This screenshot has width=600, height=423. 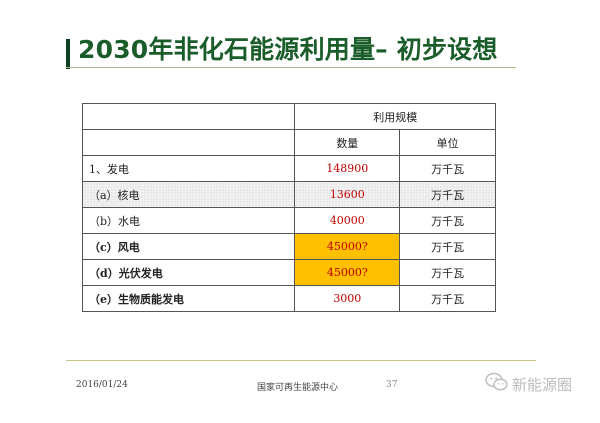 What do you see at coordinates (347, 220) in the screenshot?
I see `row-quantity: 40000` at bounding box center [347, 220].